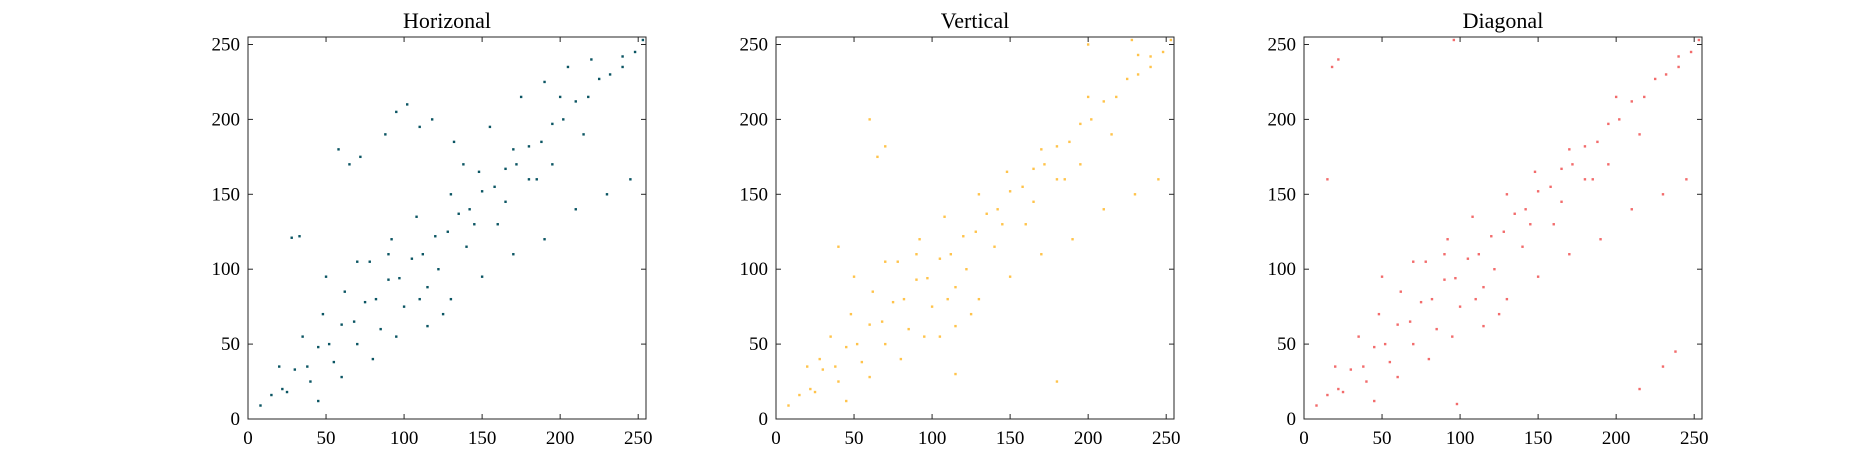  What do you see at coordinates (248, 438) in the screenshot?
I see `x-tick-label: 0` at bounding box center [248, 438].